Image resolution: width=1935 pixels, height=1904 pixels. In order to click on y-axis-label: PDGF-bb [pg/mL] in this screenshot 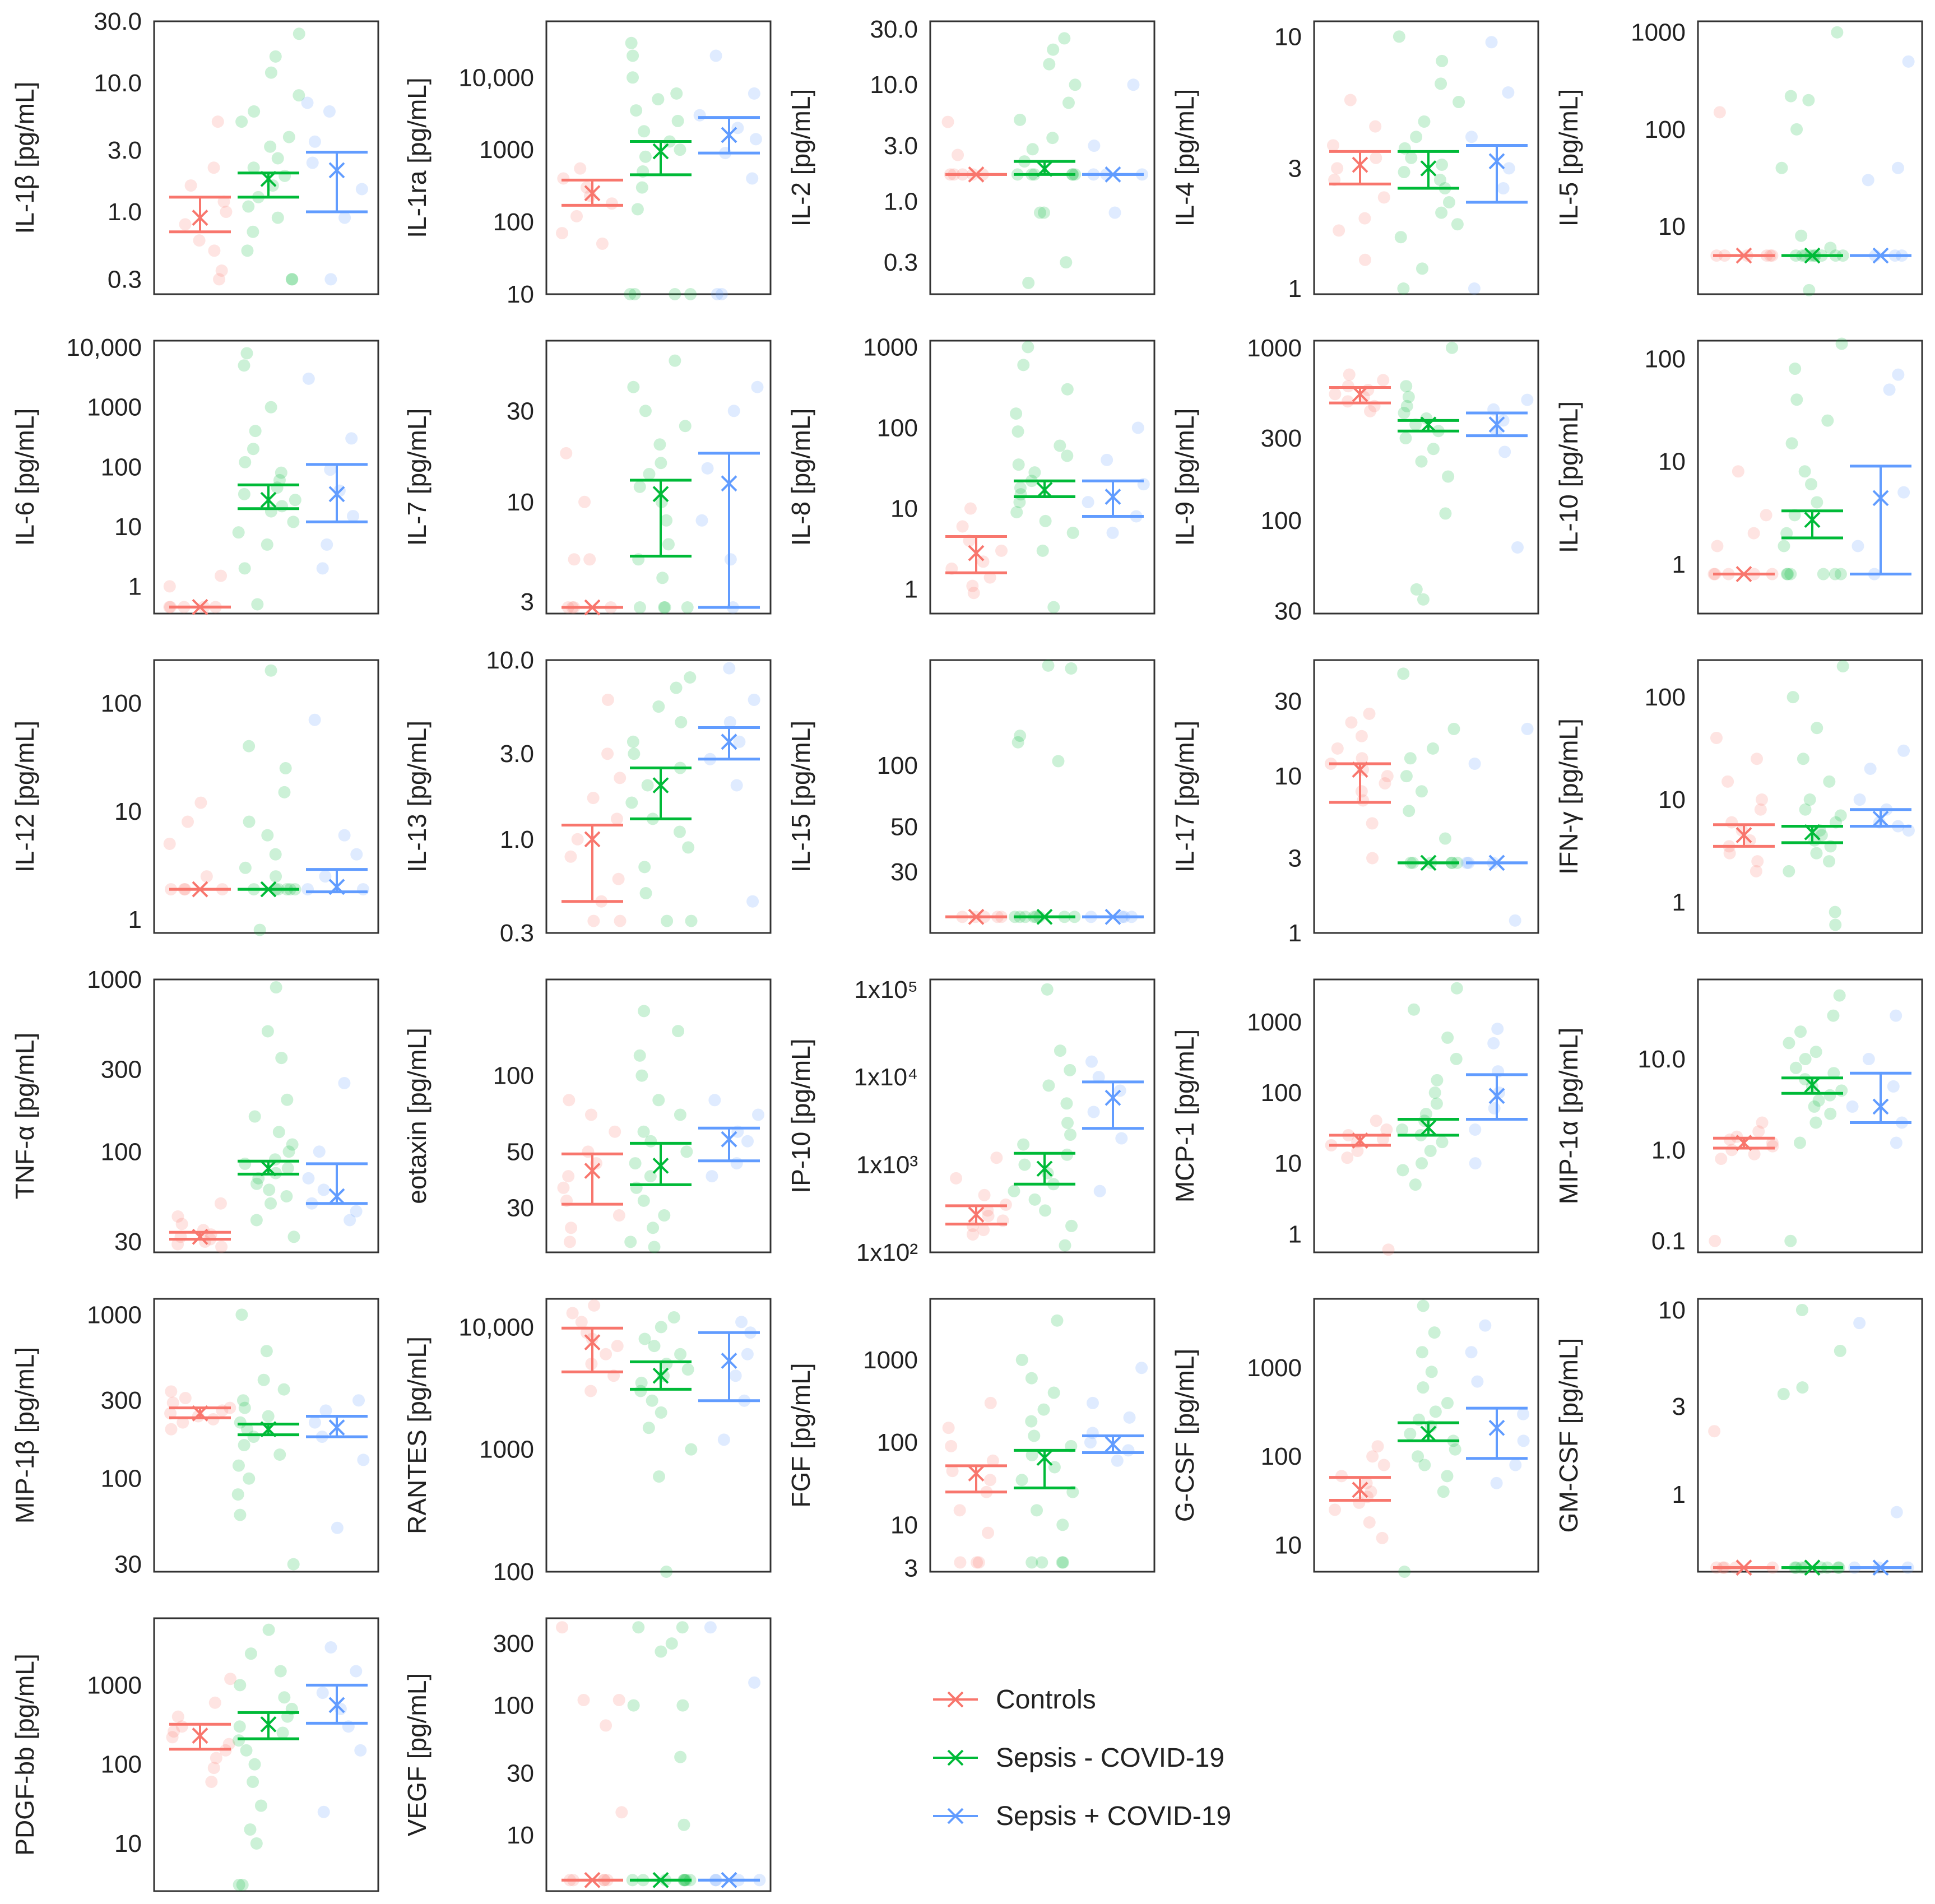, I will do `click(25, 1755)`.